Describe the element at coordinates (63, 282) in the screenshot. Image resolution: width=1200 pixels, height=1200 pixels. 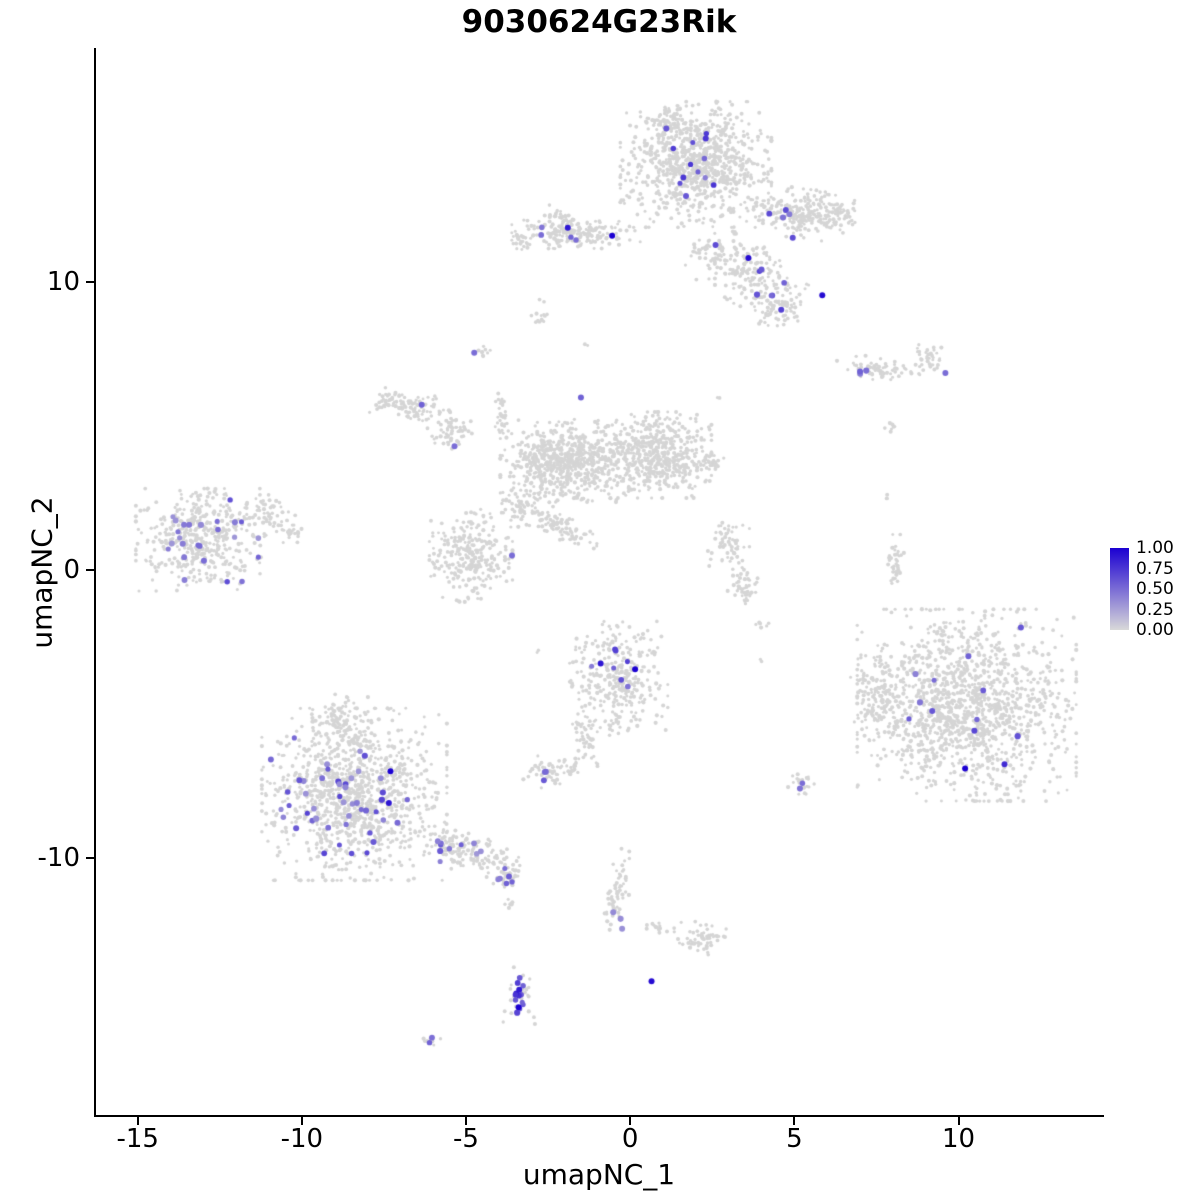
I see `y-tick-label: 10` at that location.